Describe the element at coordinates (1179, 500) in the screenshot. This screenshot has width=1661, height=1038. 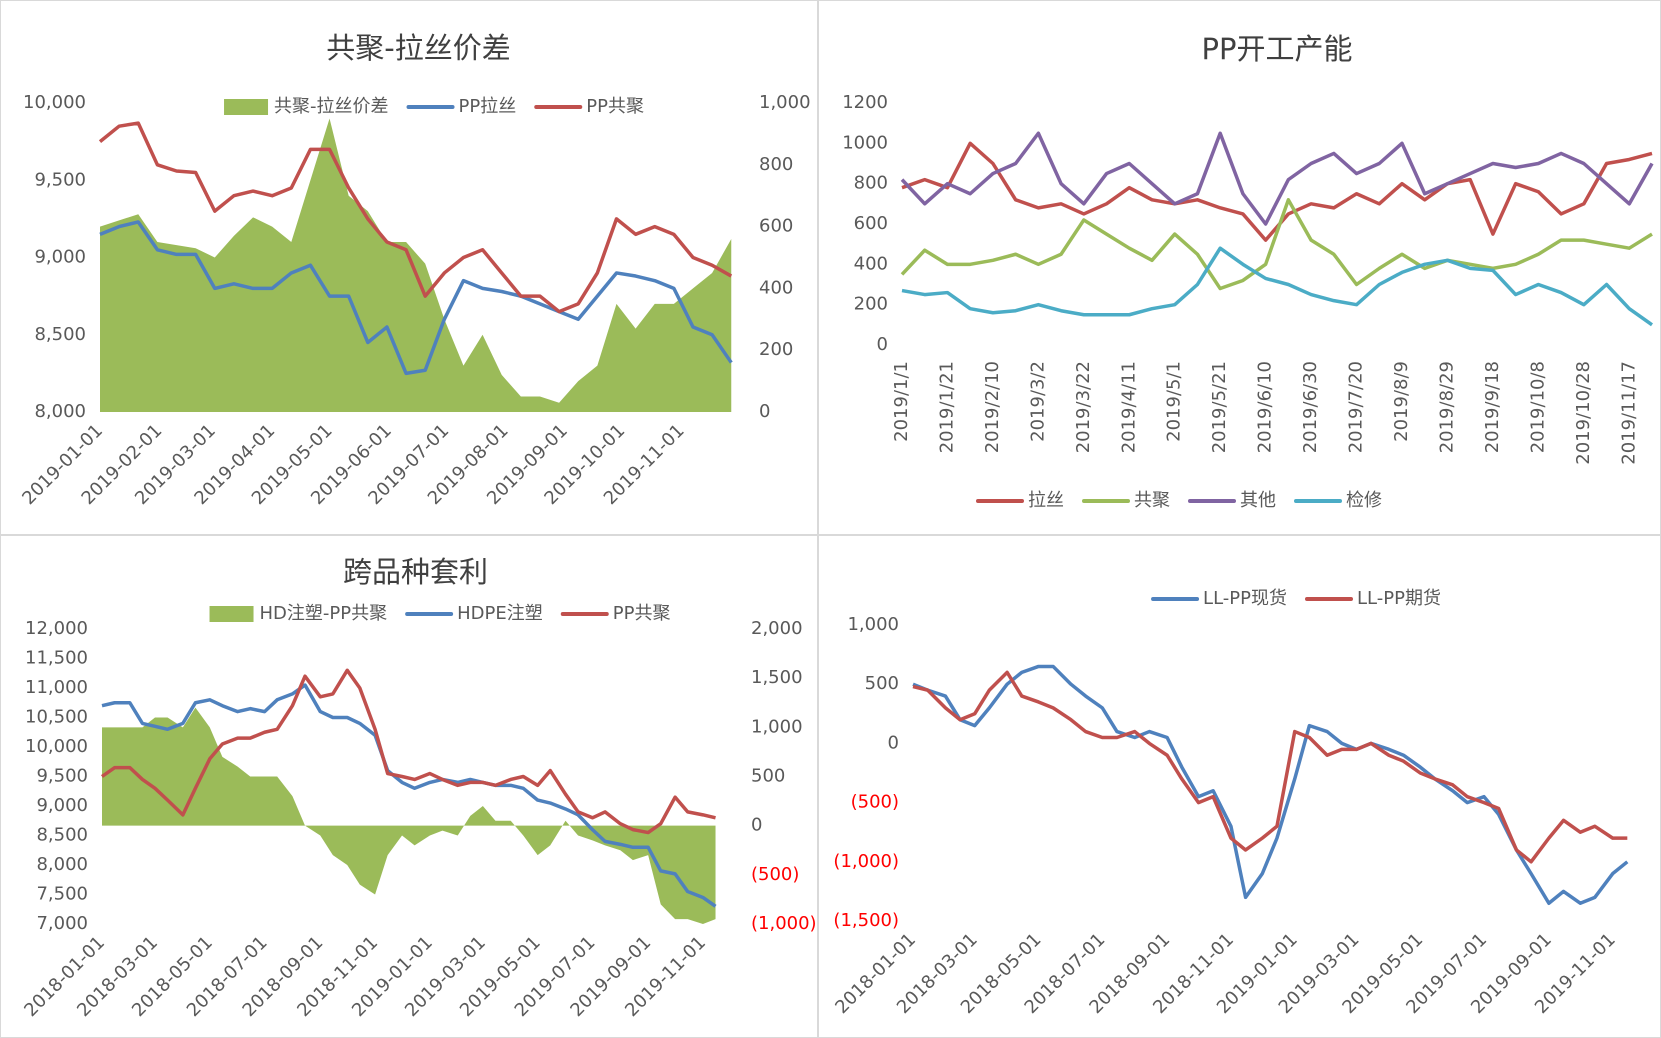
I see `legend: 拉丝 共聚 其他 检修` at that location.